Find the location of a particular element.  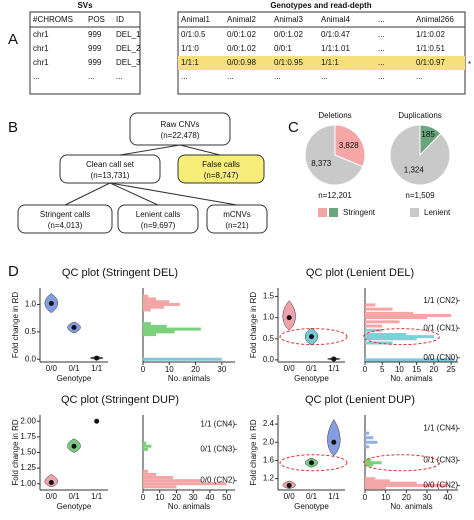

pie-total: n=12,201 is located at coordinates (335, 195).